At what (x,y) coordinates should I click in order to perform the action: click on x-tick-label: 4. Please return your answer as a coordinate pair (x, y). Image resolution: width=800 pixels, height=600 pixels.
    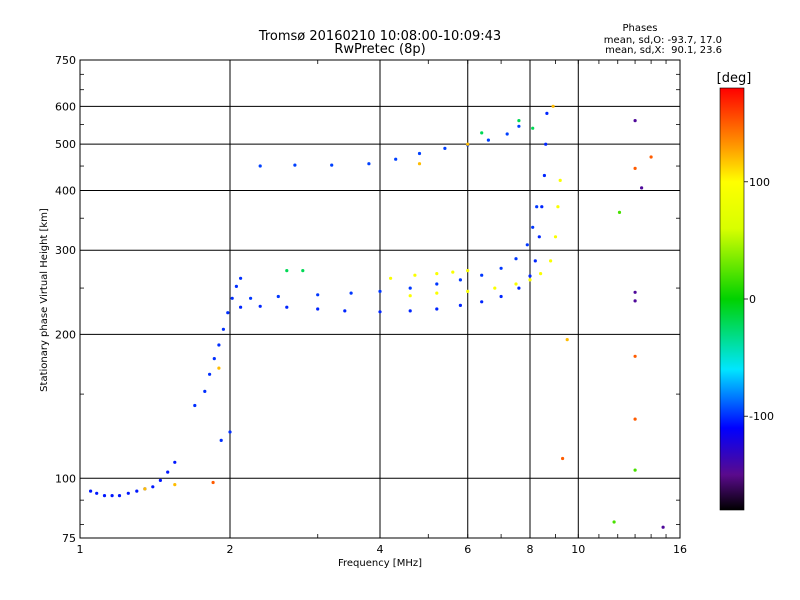
    Looking at the image, I should click on (380, 549).